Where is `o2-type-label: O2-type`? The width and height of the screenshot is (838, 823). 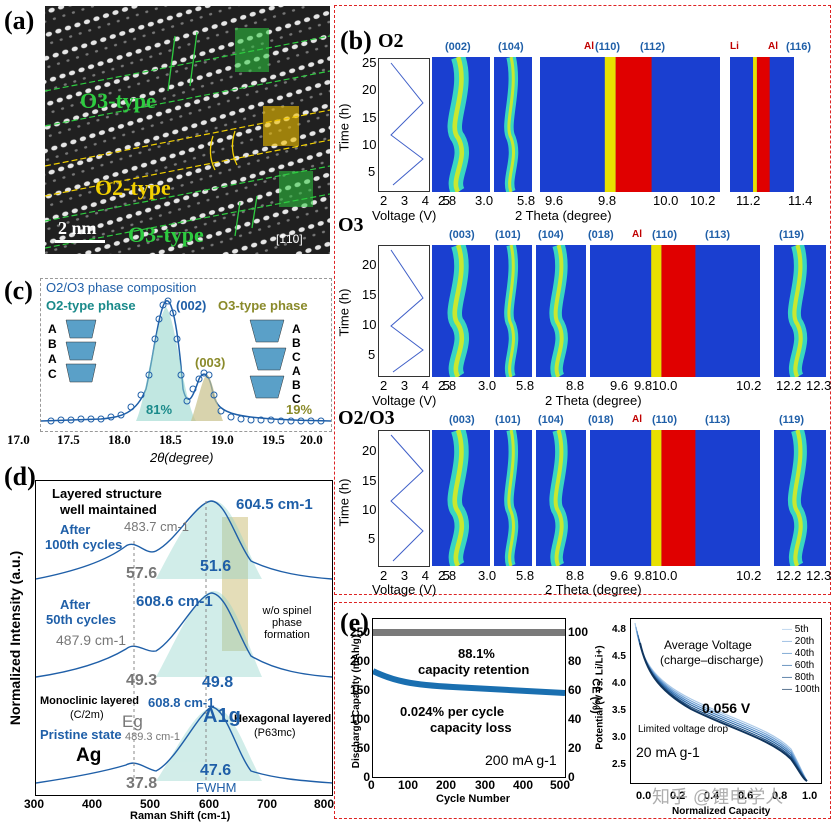 o2-type-label: O2-type is located at coordinates (133, 187).